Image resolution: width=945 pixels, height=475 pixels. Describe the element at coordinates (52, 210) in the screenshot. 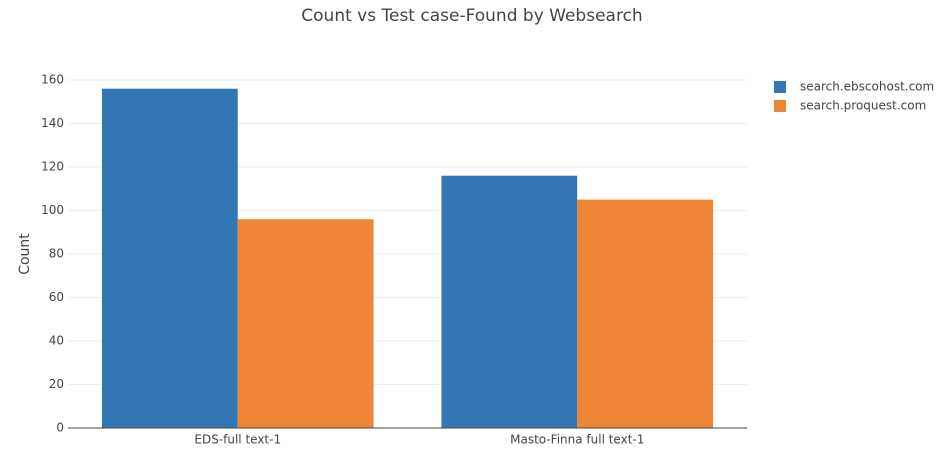

I see `y-tick-label: 100` at that location.